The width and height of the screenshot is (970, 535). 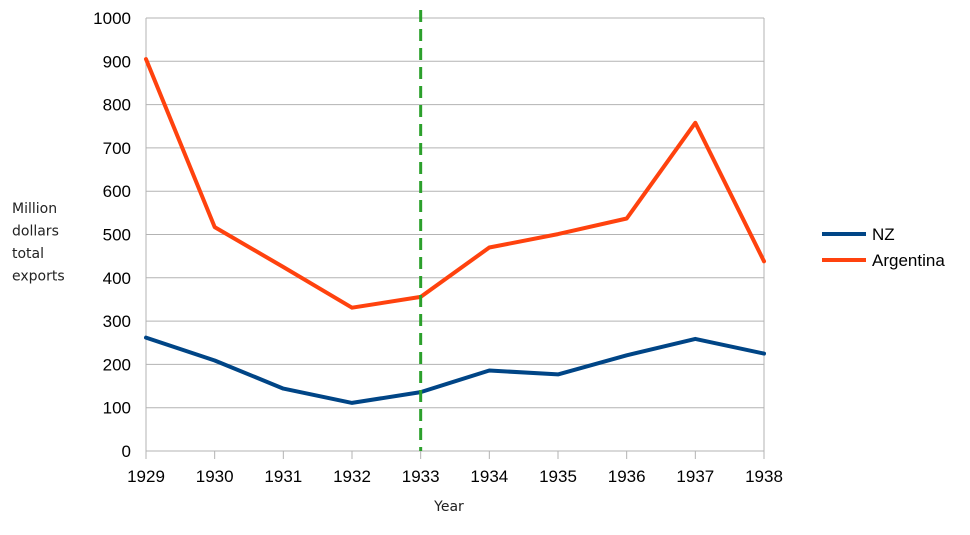 What do you see at coordinates (764, 476) in the screenshot?
I see `x-tick-label-1938: 1938` at bounding box center [764, 476].